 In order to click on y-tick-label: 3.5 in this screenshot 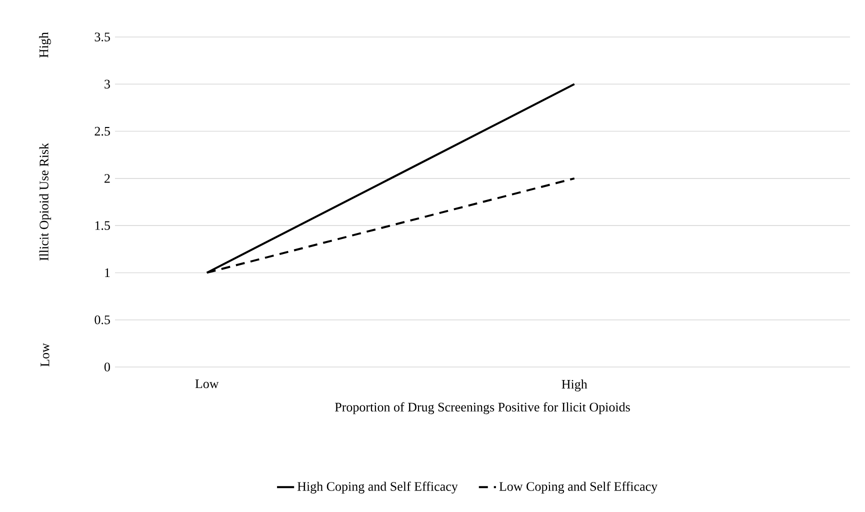, I will do `click(102, 37)`.